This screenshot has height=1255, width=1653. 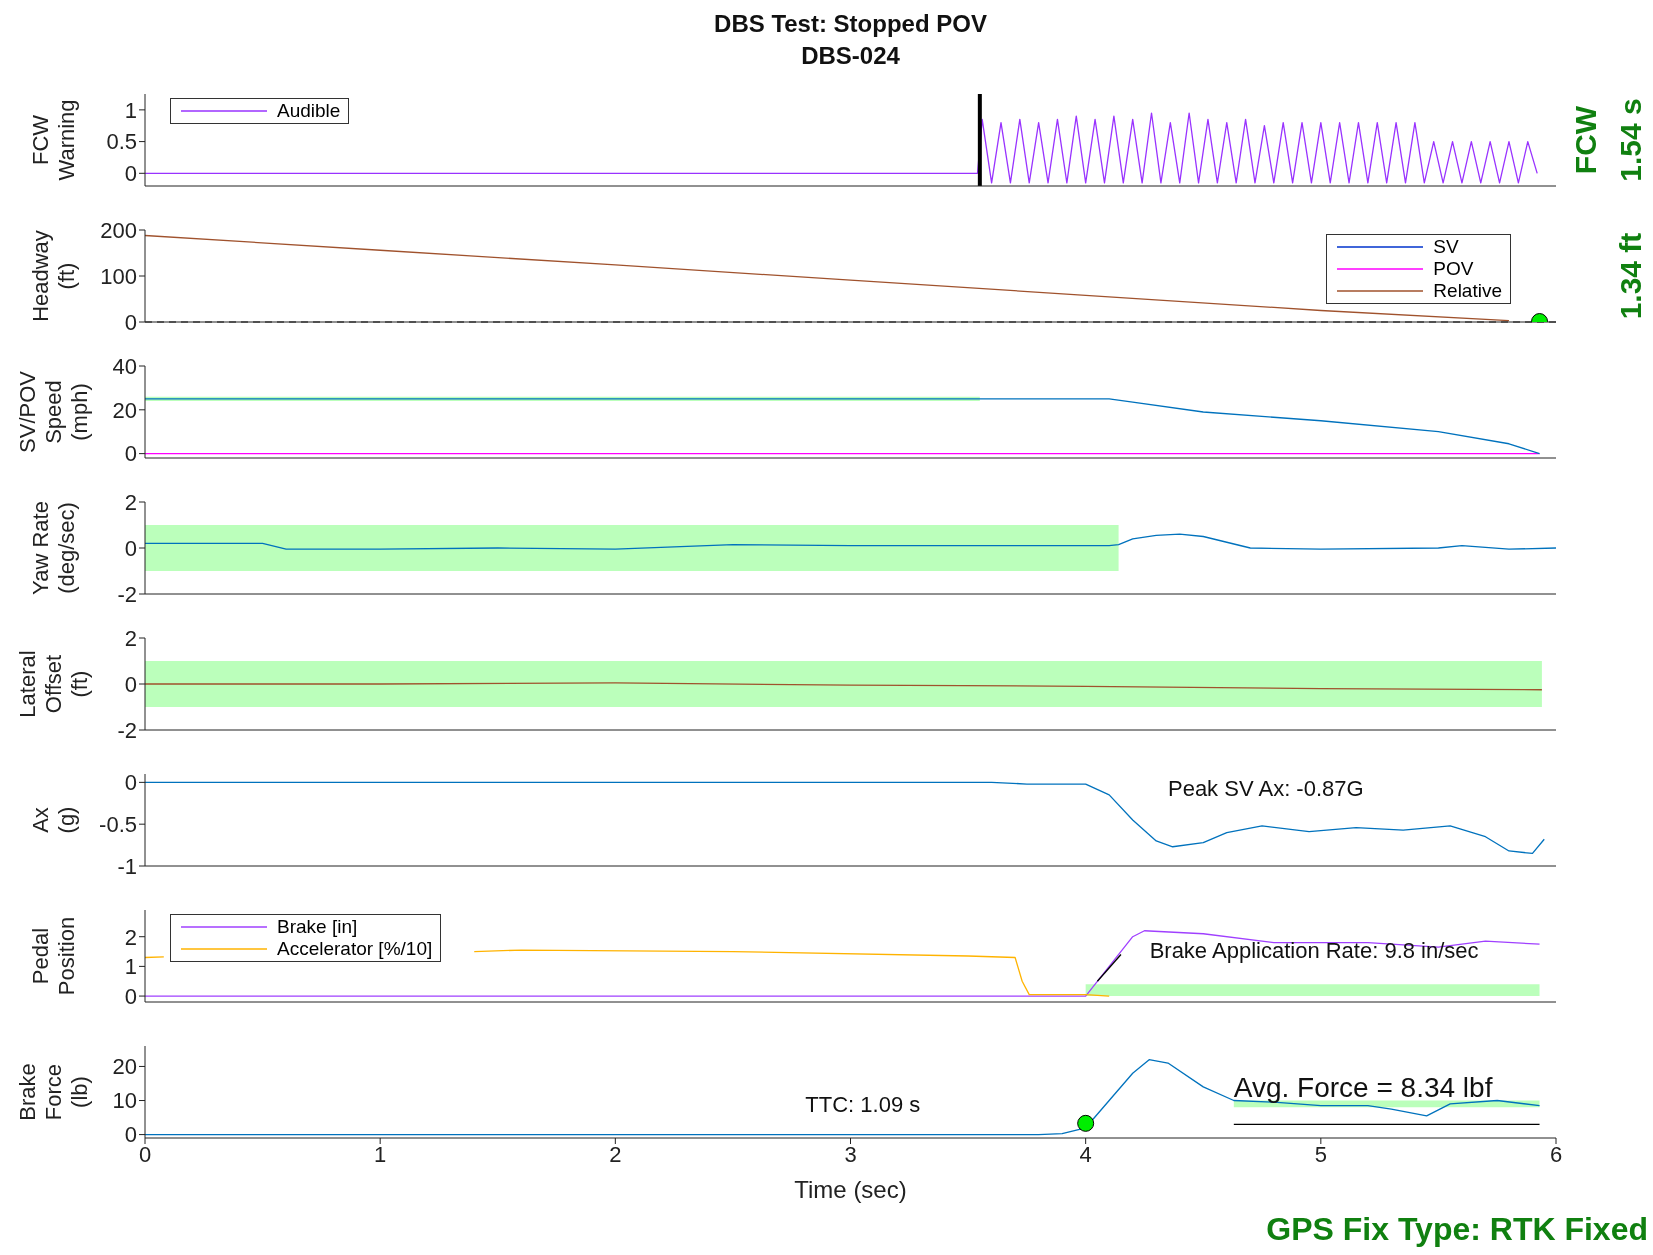 What do you see at coordinates (54, 956) in the screenshot?
I see `y-axis-title: Pedal Position` at bounding box center [54, 956].